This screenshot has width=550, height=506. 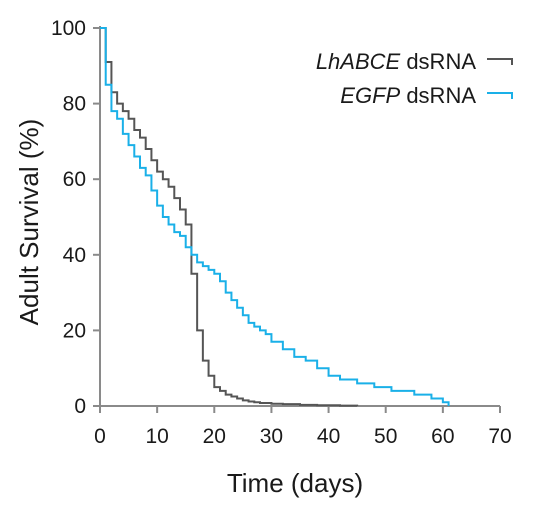 I want to click on x-axis-title: Time (days), so click(x=295, y=483).